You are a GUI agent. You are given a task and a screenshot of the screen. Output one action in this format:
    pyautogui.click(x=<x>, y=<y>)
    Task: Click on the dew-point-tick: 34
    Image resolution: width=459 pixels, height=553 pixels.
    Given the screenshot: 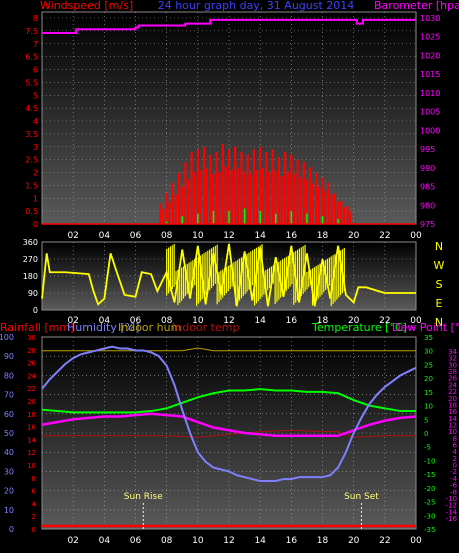 What is the action you would take?
    pyautogui.click(x=452, y=352)
    